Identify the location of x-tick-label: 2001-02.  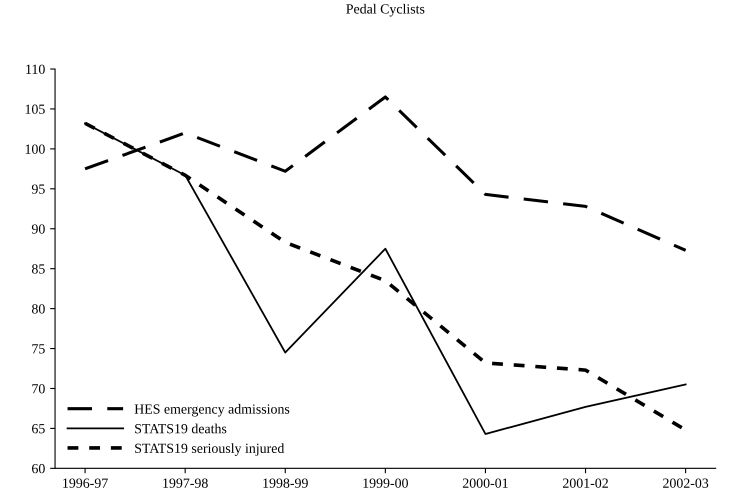
(585, 483).